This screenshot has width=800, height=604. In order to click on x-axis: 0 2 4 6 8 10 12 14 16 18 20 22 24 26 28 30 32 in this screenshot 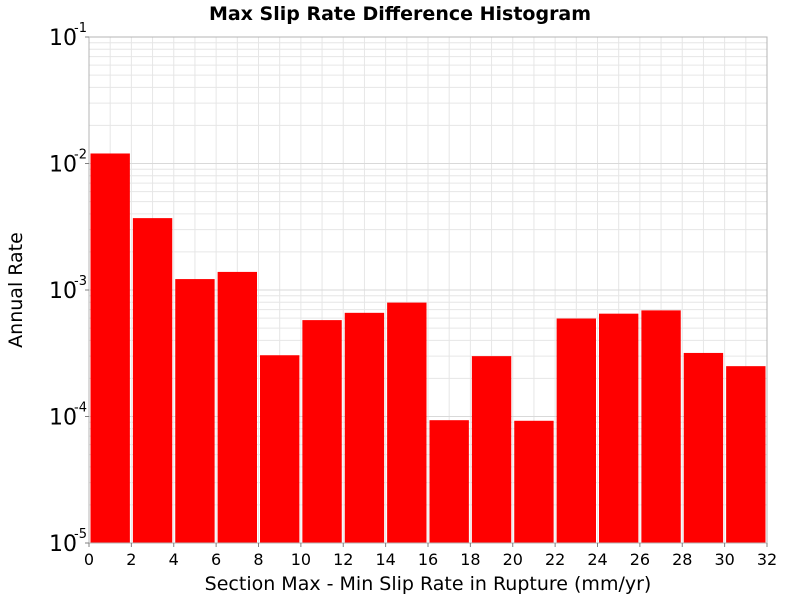, I will do `click(430, 556)`.